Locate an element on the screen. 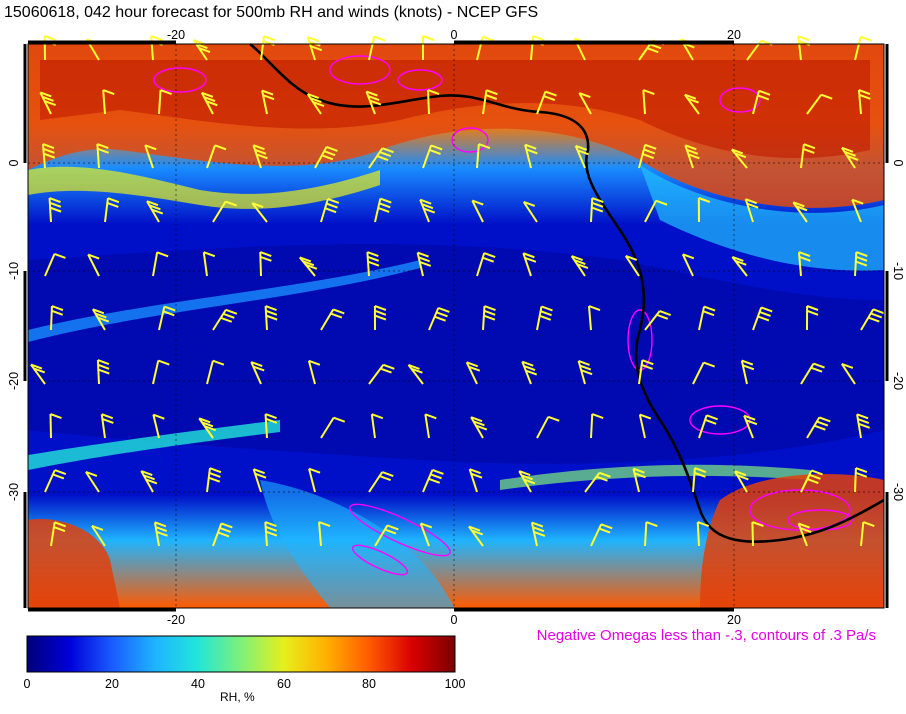 The width and height of the screenshot is (906, 714). lon-tick-bottom-3: 20 is located at coordinates (734, 619).